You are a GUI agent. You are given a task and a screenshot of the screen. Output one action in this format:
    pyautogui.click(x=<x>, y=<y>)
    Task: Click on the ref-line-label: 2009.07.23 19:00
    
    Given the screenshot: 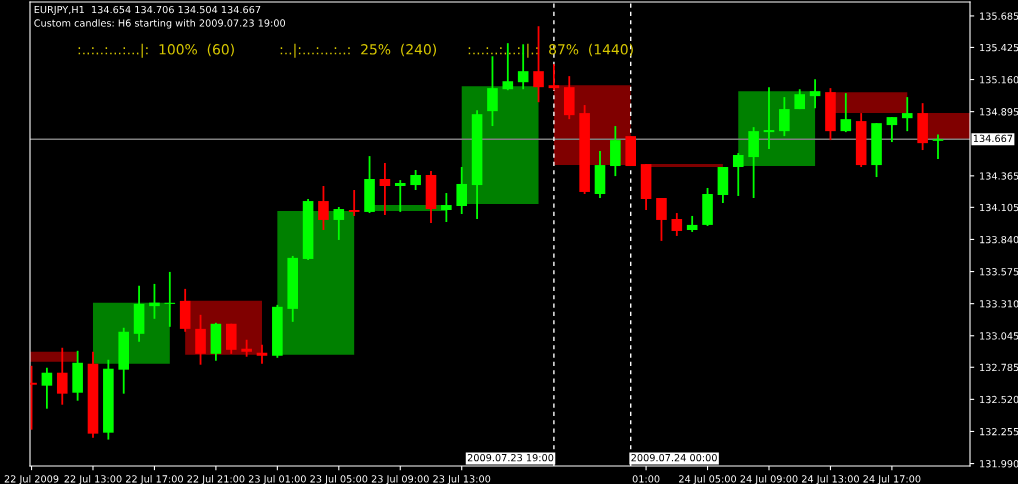 What is the action you would take?
    pyautogui.click(x=510, y=457)
    